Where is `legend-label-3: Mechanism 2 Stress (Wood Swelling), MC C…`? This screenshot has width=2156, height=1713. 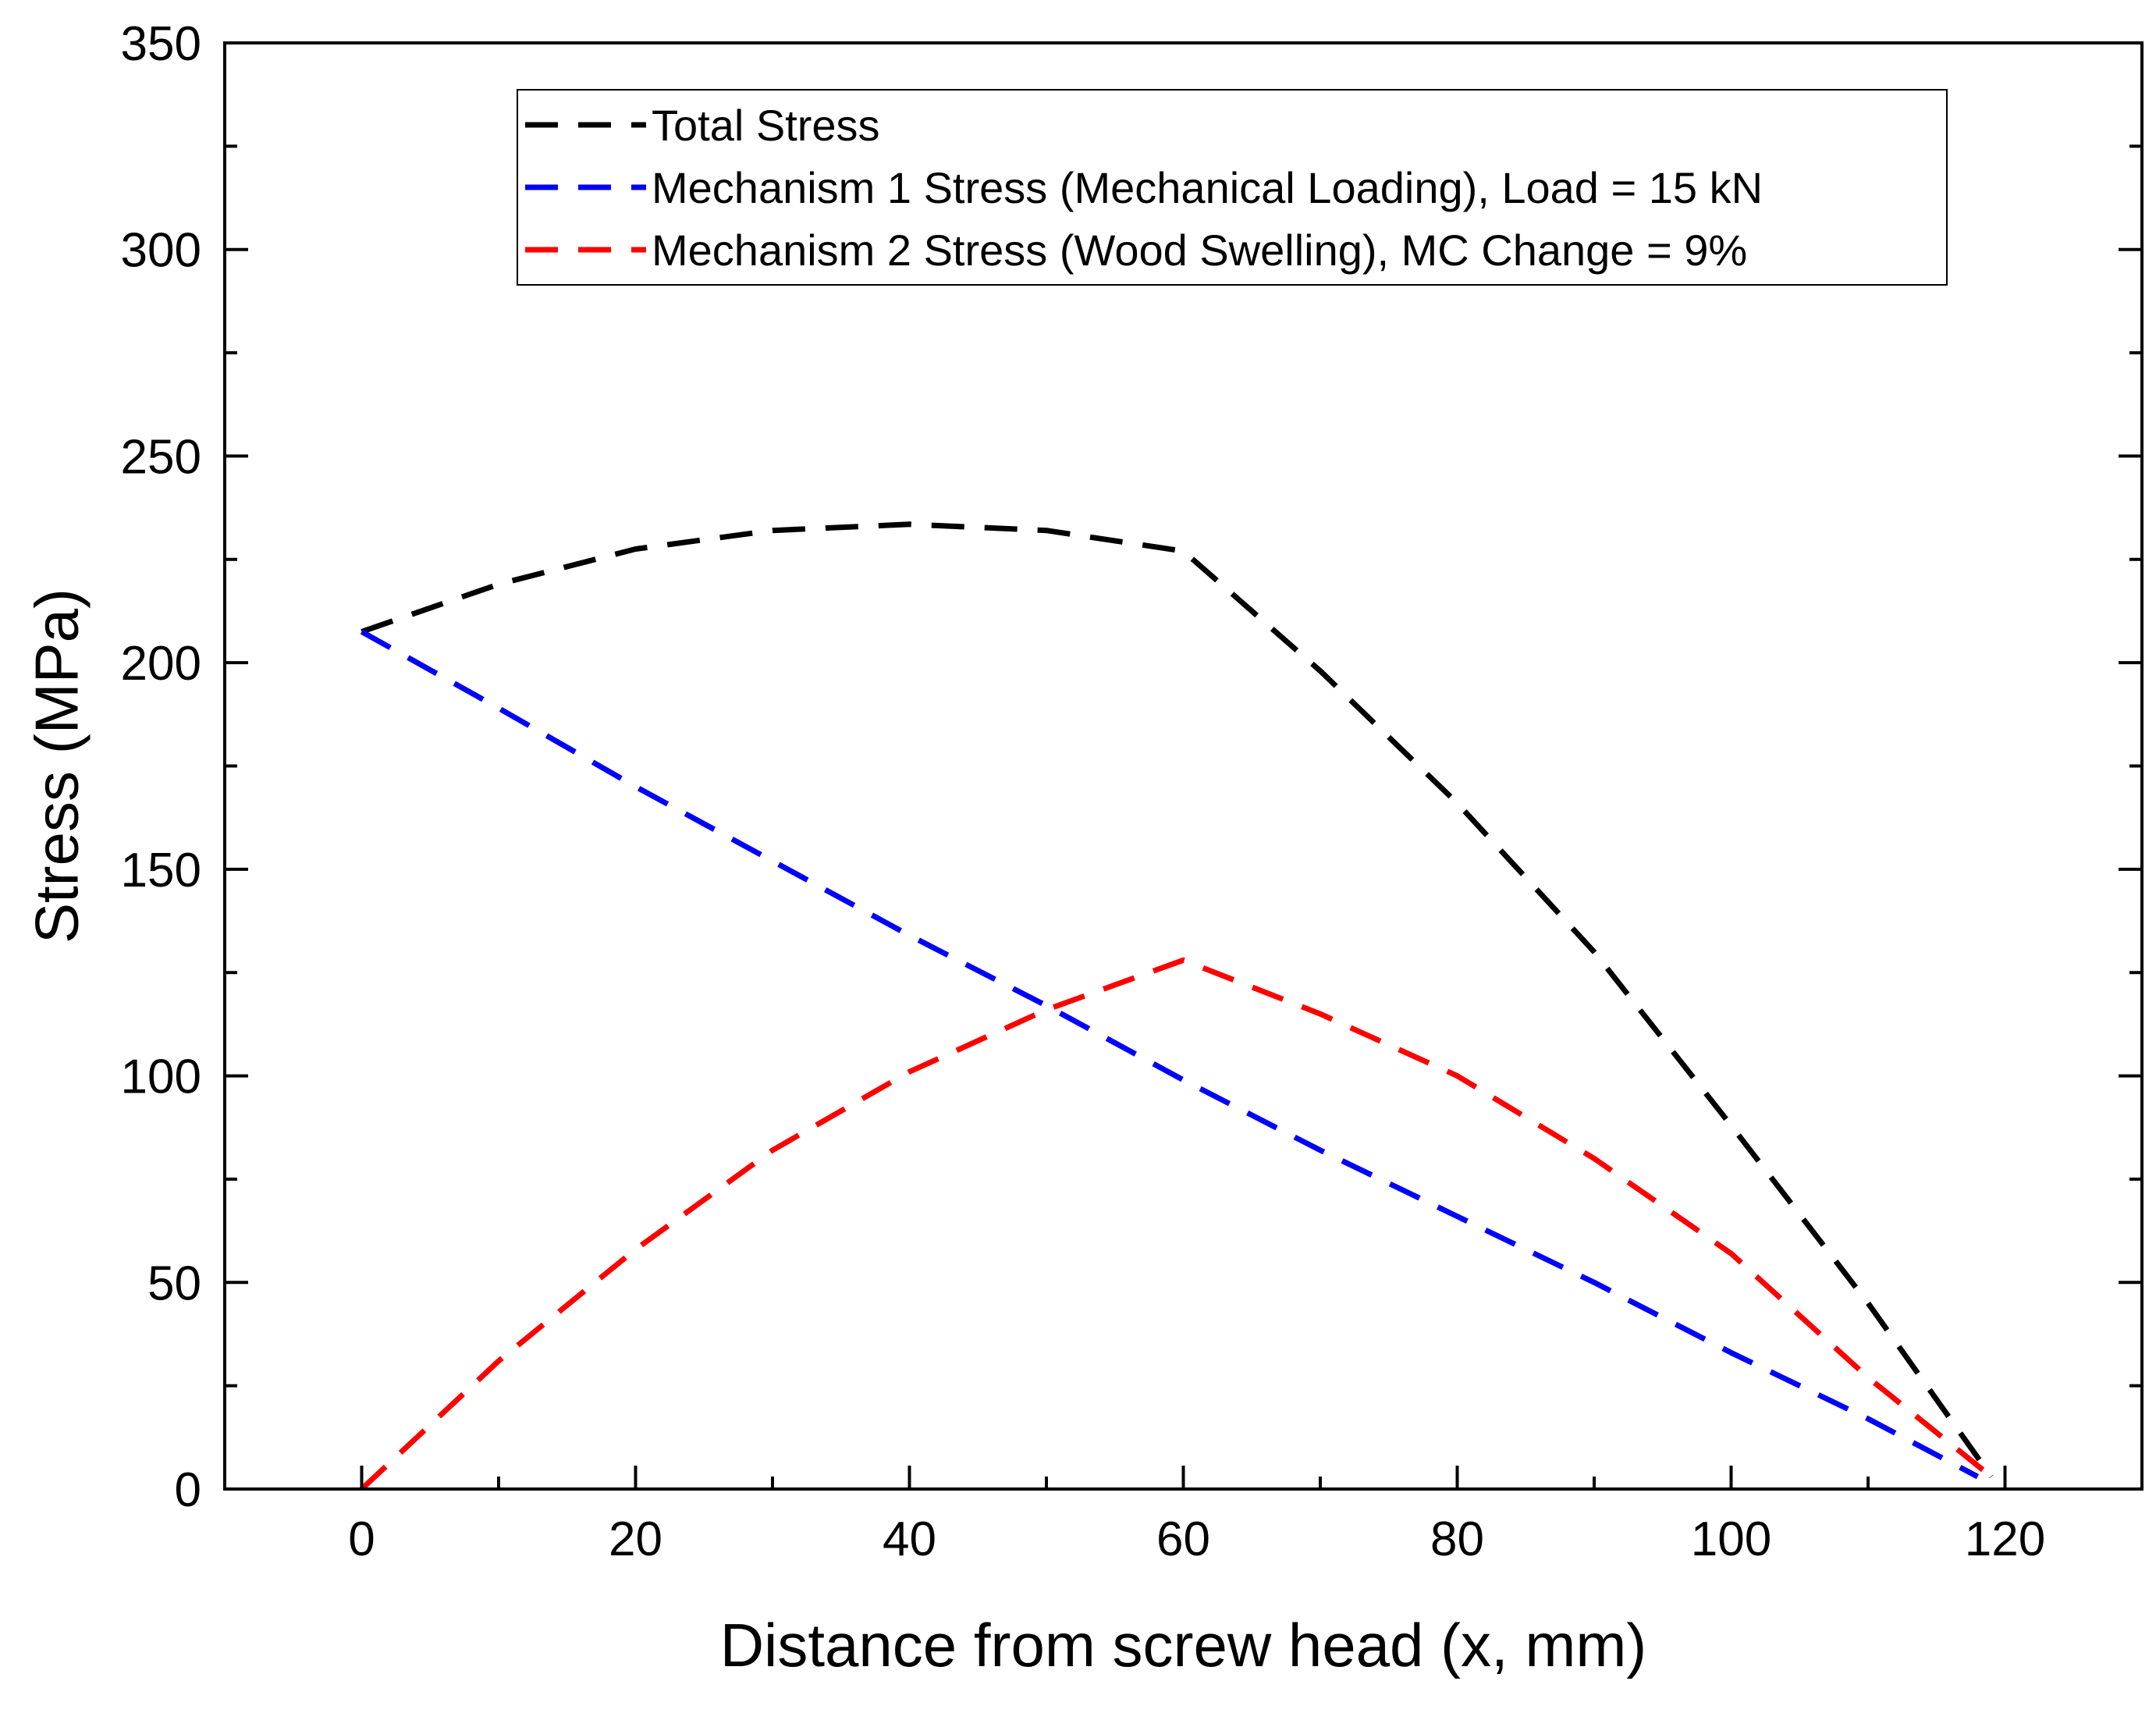
legend-label-3: Mechanism 2 Stress (Wood Swelling), MC C… is located at coordinates (1199, 250).